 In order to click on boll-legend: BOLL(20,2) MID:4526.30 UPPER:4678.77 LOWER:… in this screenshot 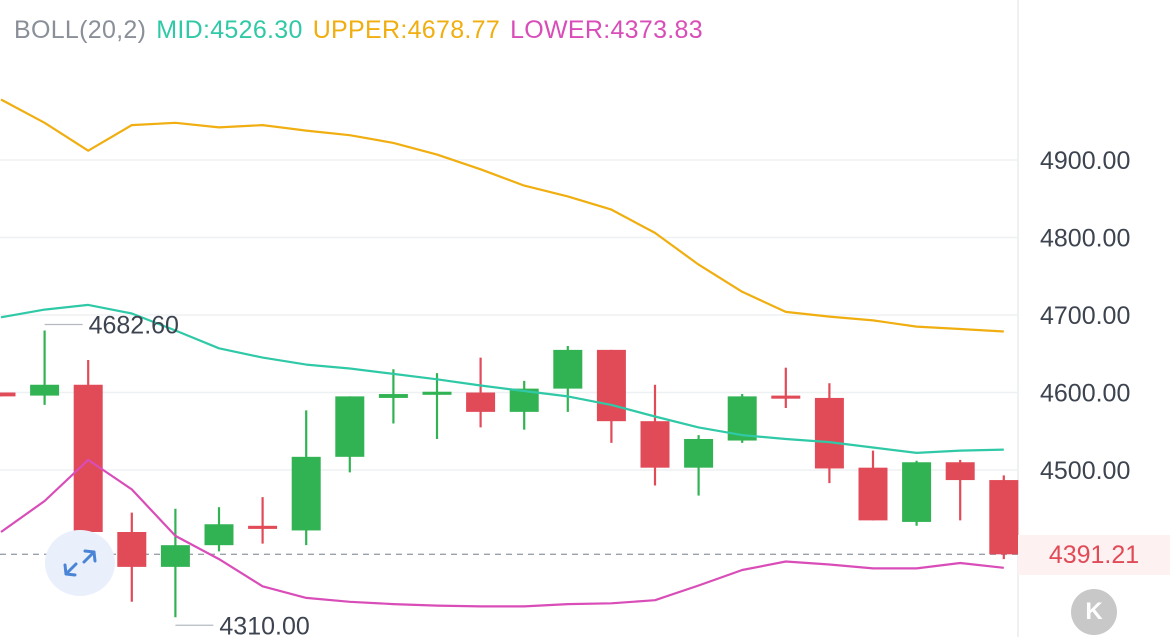, I will do `click(363, 30)`.